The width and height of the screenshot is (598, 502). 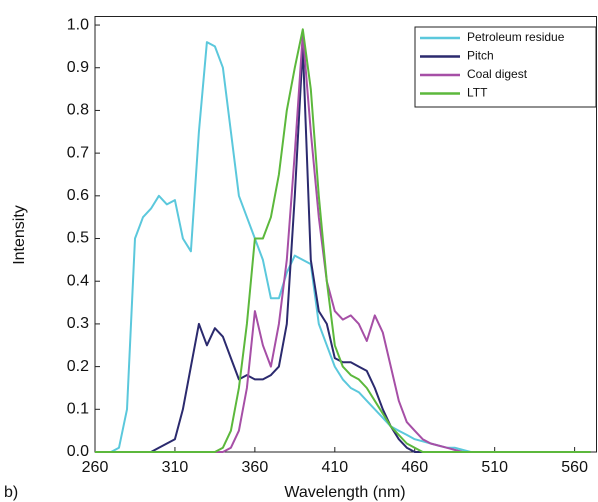 I want to click on legend-label: Coal digest, so click(x=497, y=74).